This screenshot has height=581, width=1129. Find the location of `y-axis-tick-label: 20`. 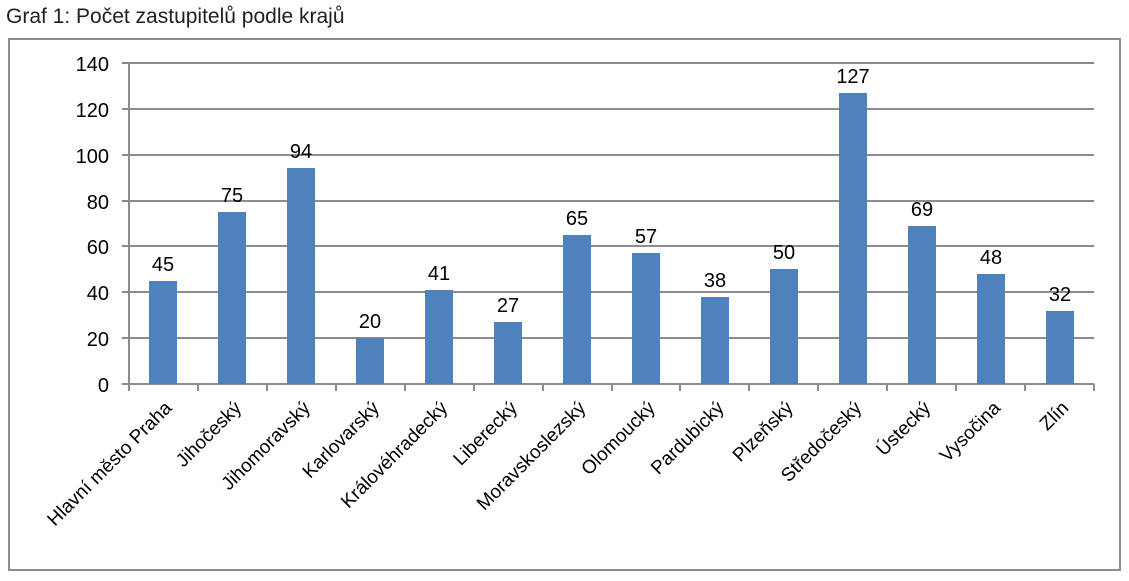

y-axis-tick-label: 20 is located at coordinates (97, 340).